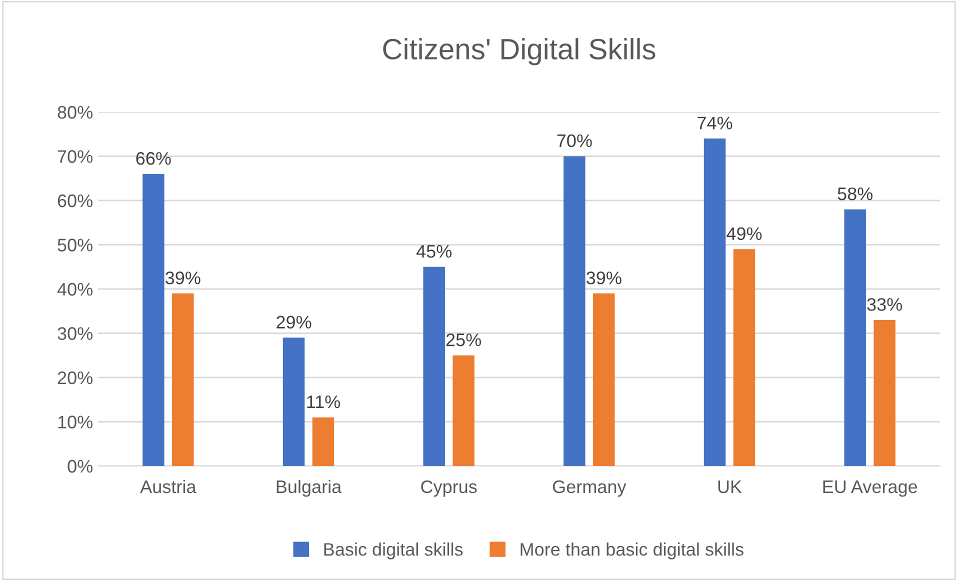  What do you see at coordinates (519, 52) in the screenshot?
I see `chart-title: Citizens' Digital Skills` at bounding box center [519, 52].